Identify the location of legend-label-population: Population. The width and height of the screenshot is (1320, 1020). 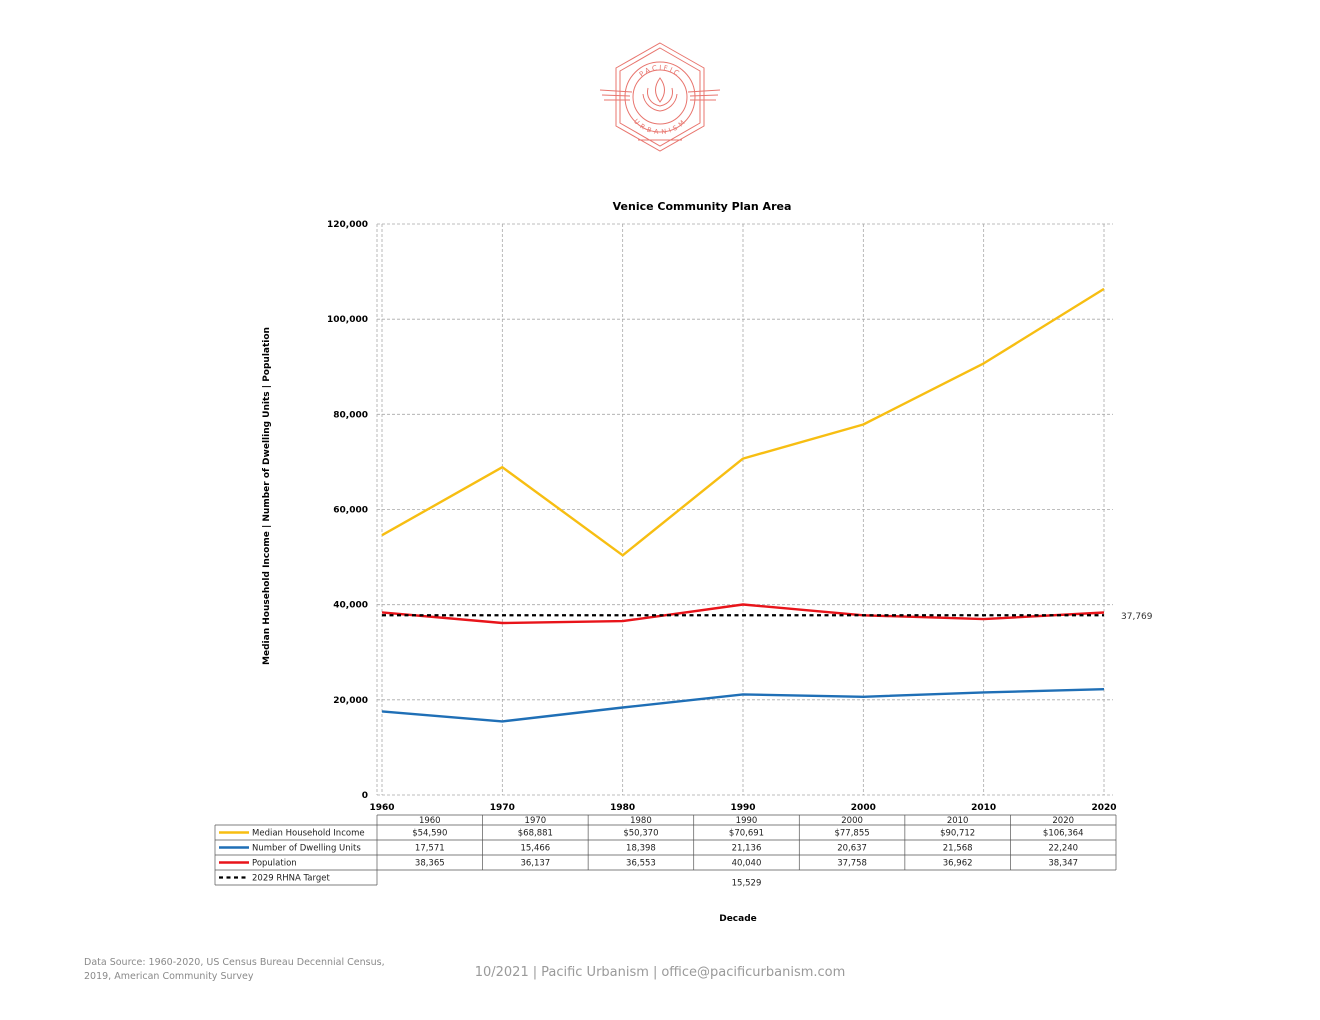
(274, 864).